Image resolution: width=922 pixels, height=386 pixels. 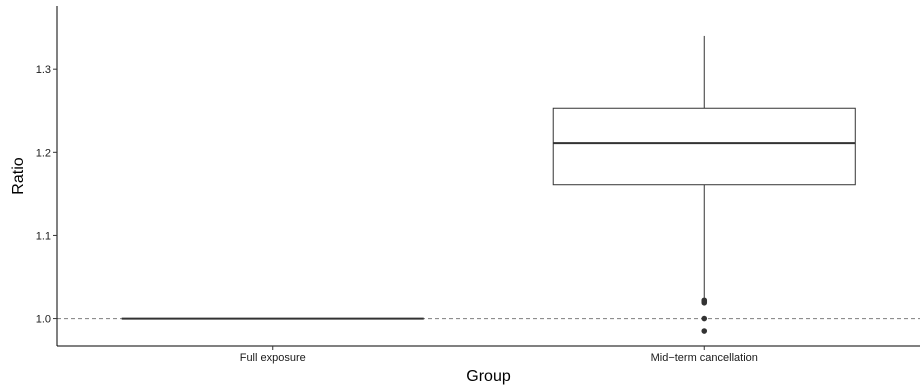 I want to click on x-tick-label: Mid−term cancellation, so click(x=704, y=358).